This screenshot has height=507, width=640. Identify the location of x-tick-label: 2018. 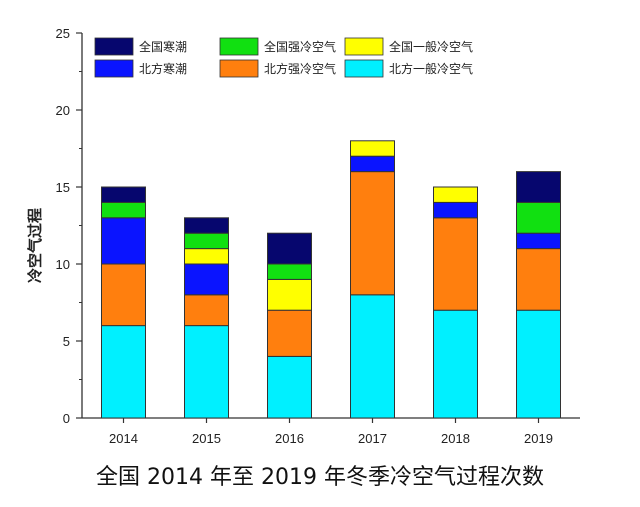
(455, 438).